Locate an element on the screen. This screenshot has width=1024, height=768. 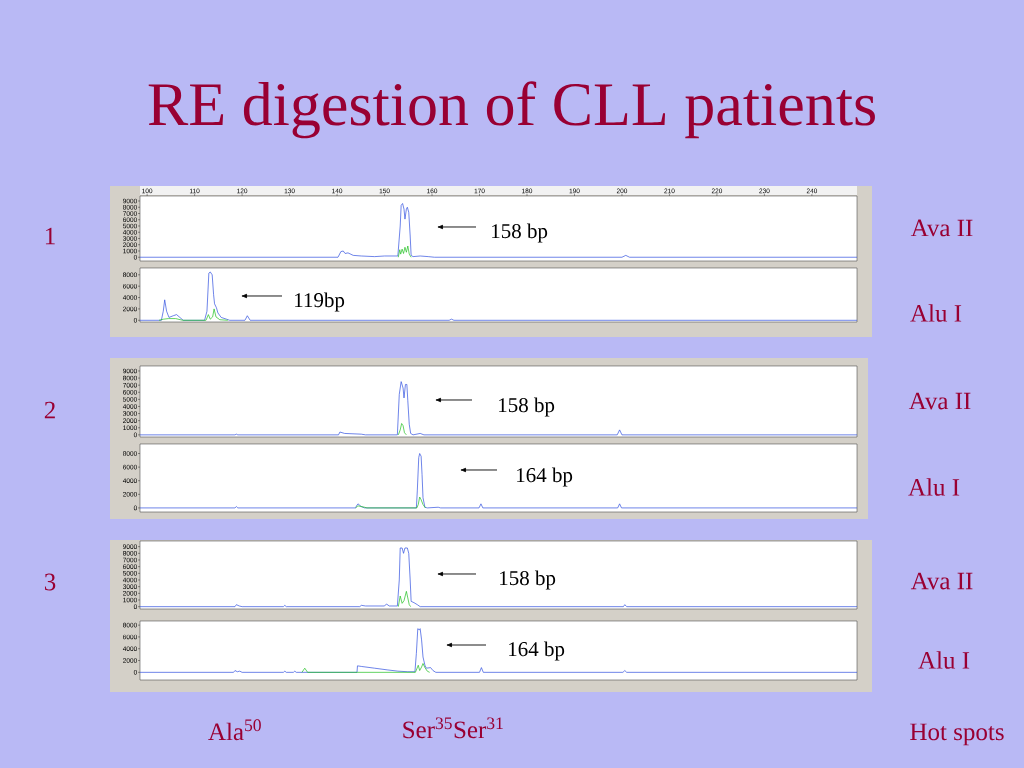
text: Ser$^{35}$Ser$^{31}$ is located at coordinates (453, 728).